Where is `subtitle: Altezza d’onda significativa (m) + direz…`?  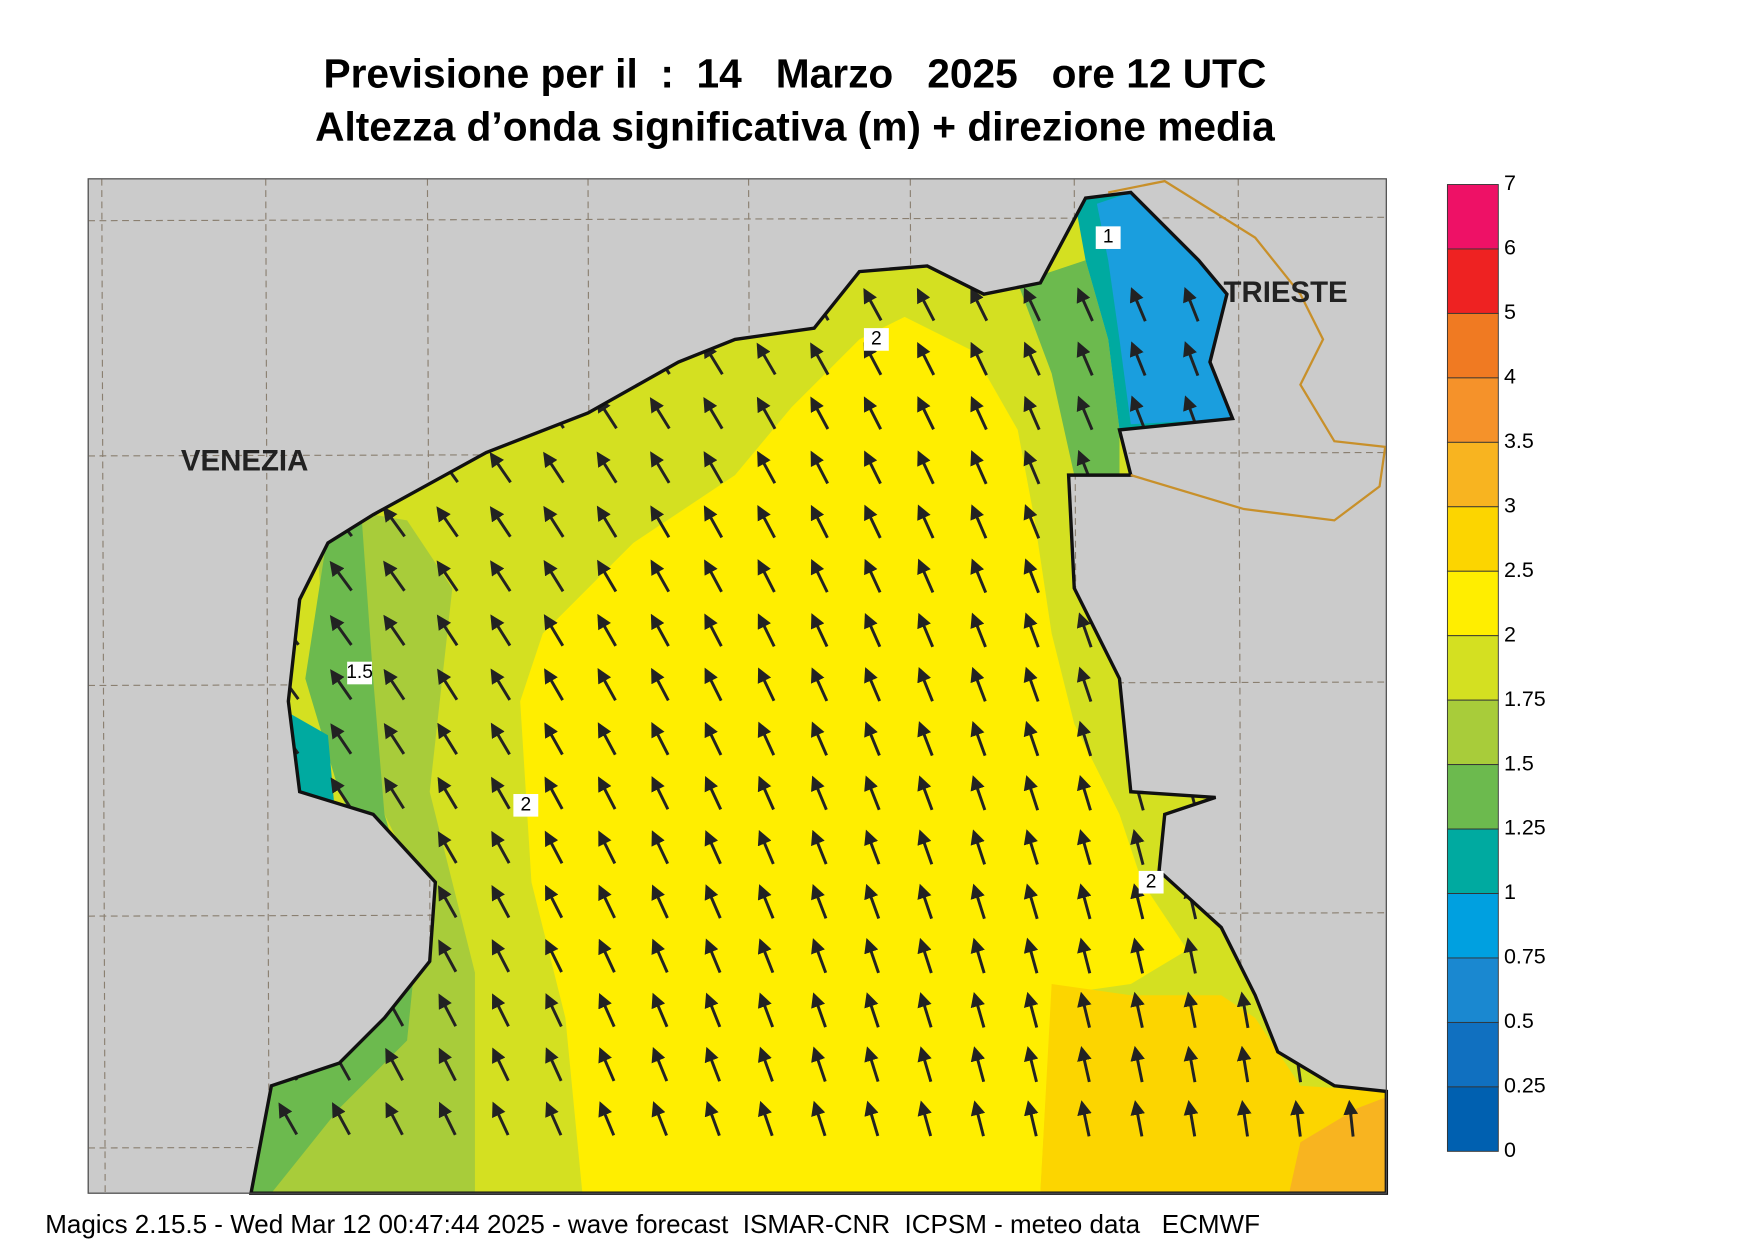
subtitle: Altezza d’onda significativa (m) + direz… is located at coordinates (795, 126).